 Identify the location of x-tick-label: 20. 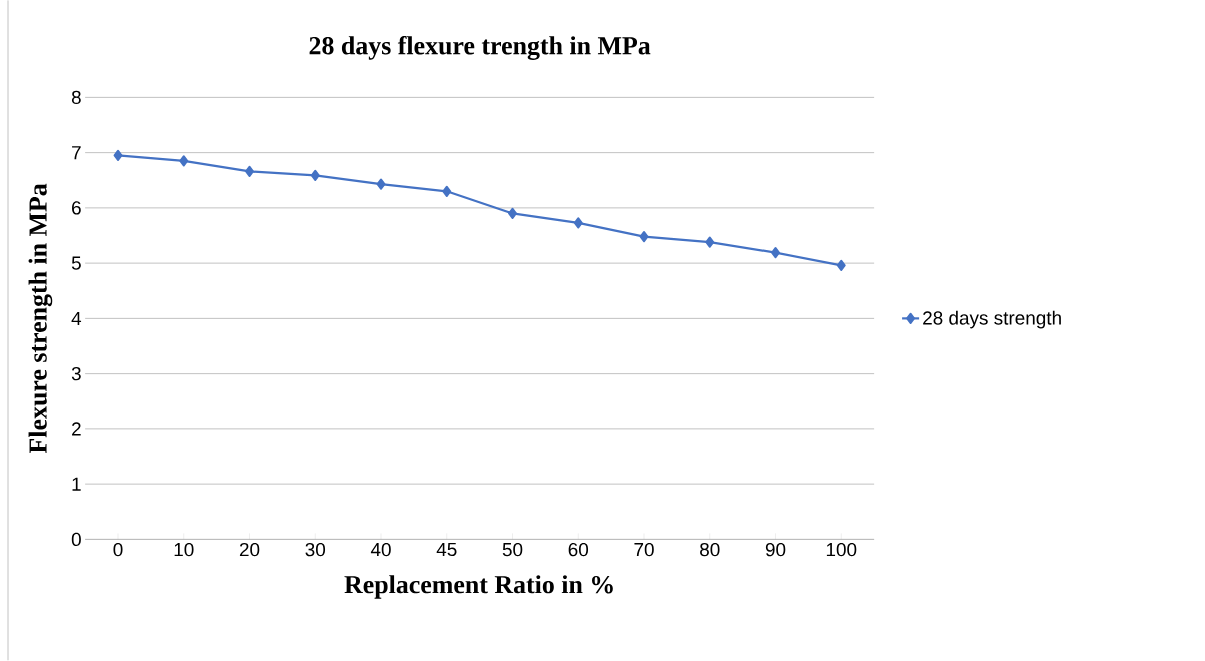
(249, 550).